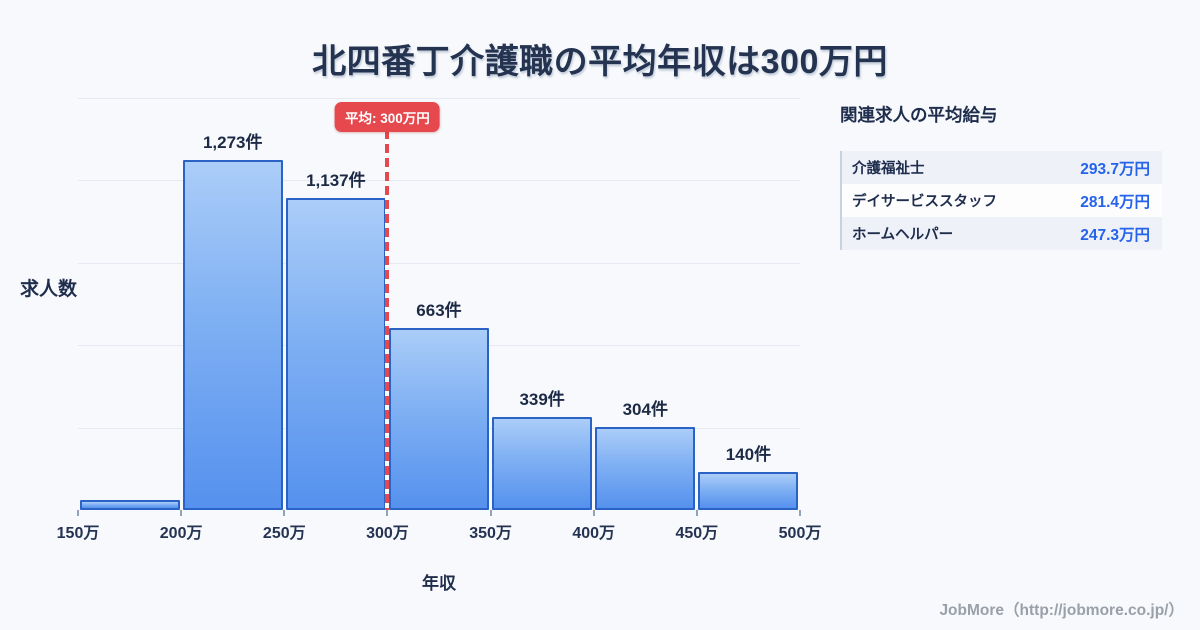 The height and width of the screenshot is (630, 1200). Describe the element at coordinates (232, 143) in the screenshot. I see `bar-count-label: 1,273件` at that location.